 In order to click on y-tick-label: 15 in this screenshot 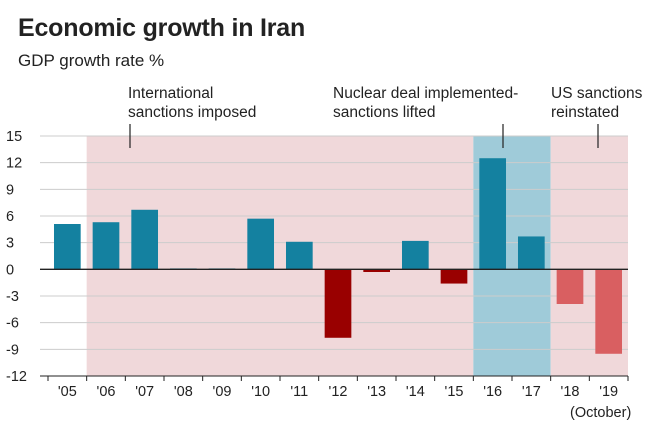, I will do `click(14, 137)`.